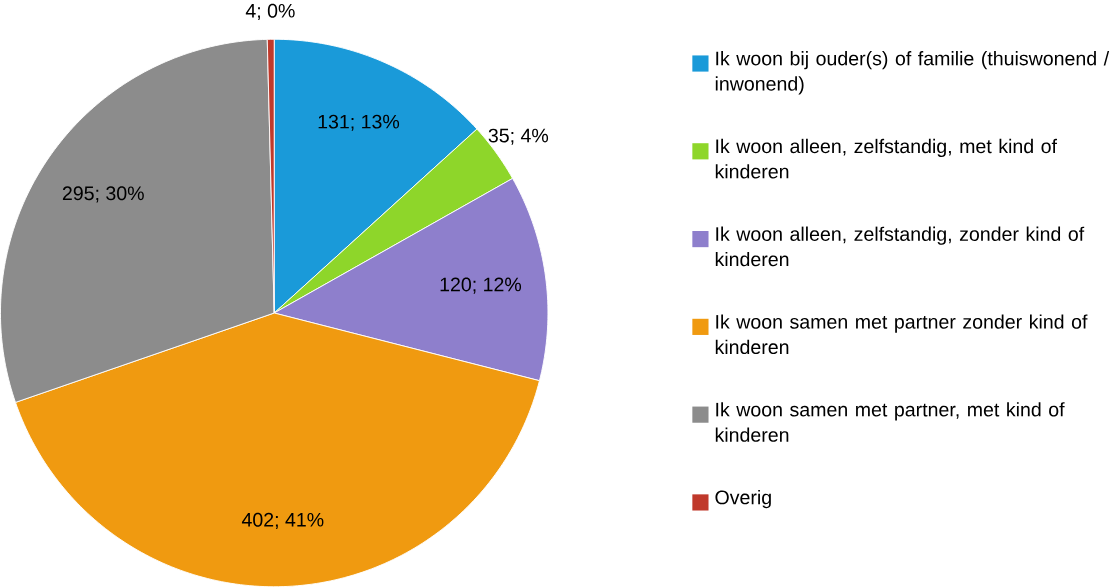  Describe the element at coordinates (481, 285) in the screenshot. I see `data-label: 120; 12%` at that location.